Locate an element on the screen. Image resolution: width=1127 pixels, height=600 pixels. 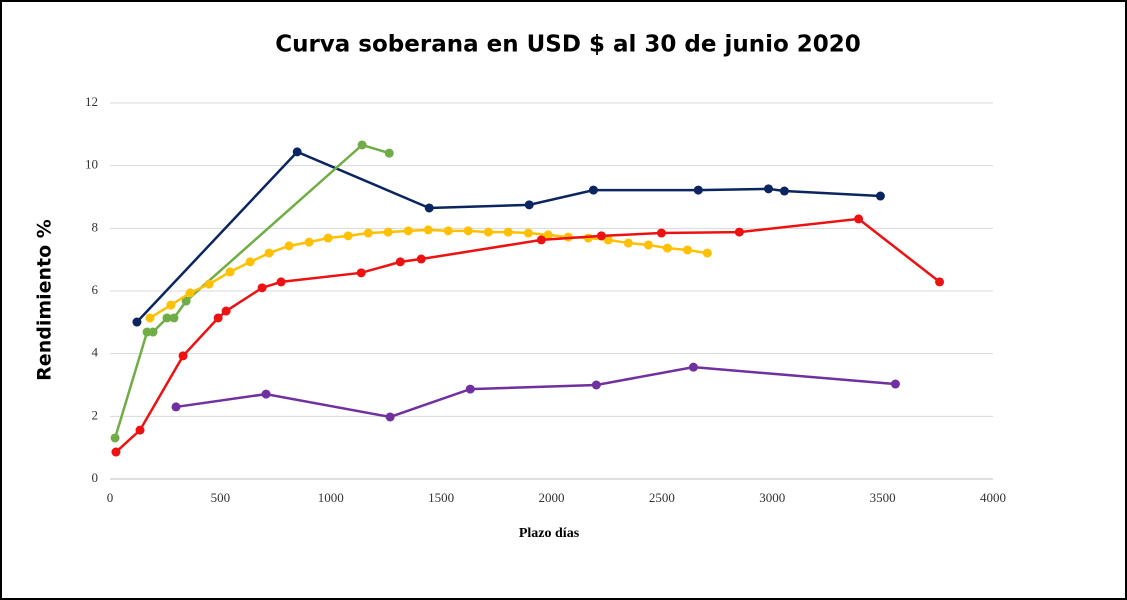
x-tick-label: 1500 is located at coordinates (441, 497).